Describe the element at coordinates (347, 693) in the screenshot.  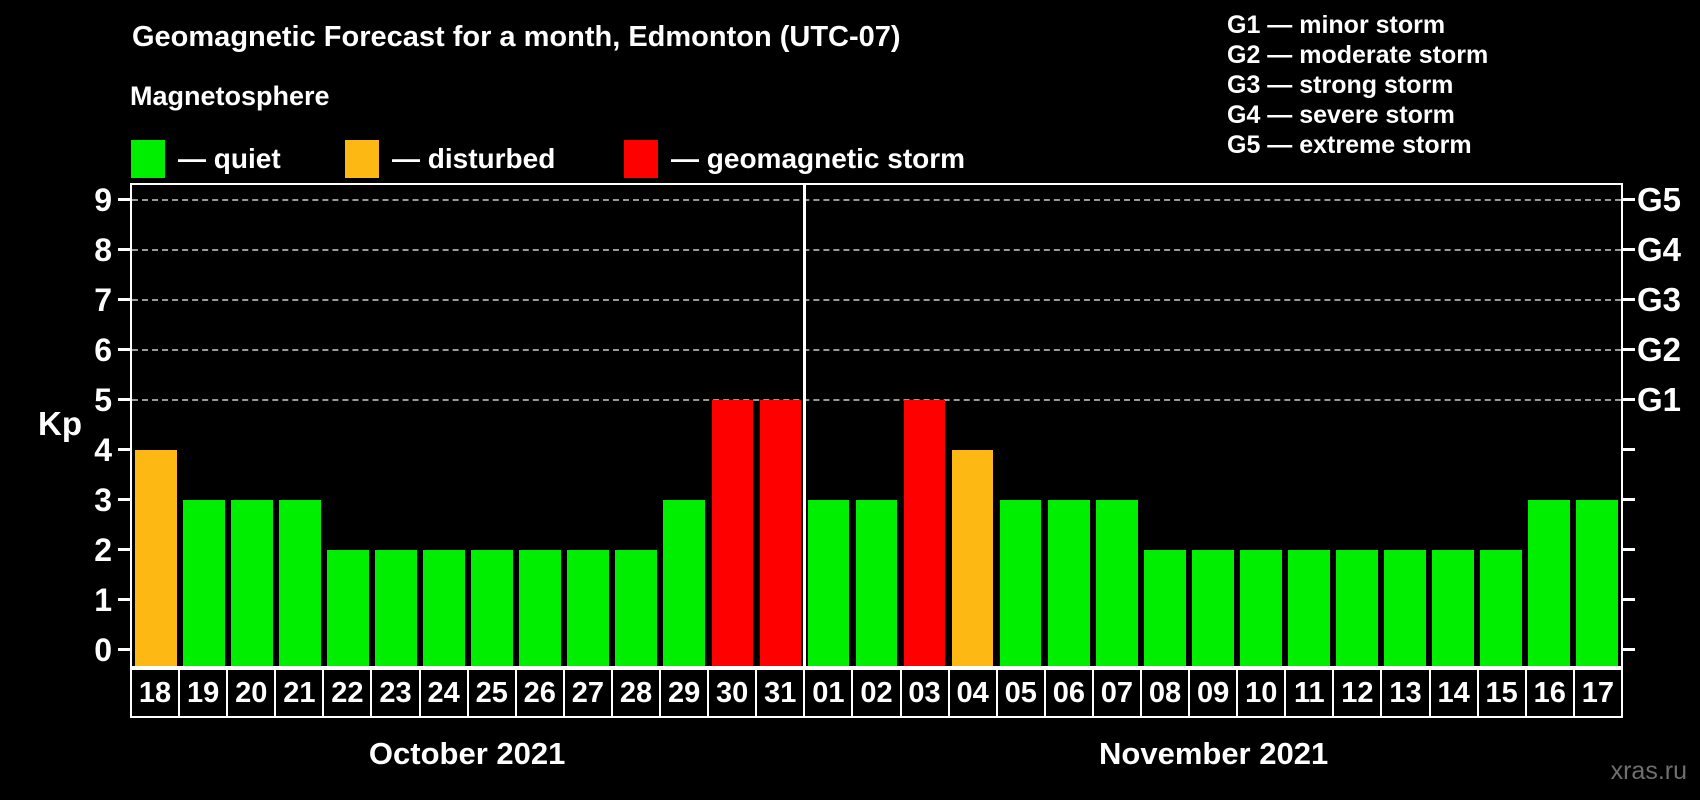
I see `date-label-22: 22` at that location.